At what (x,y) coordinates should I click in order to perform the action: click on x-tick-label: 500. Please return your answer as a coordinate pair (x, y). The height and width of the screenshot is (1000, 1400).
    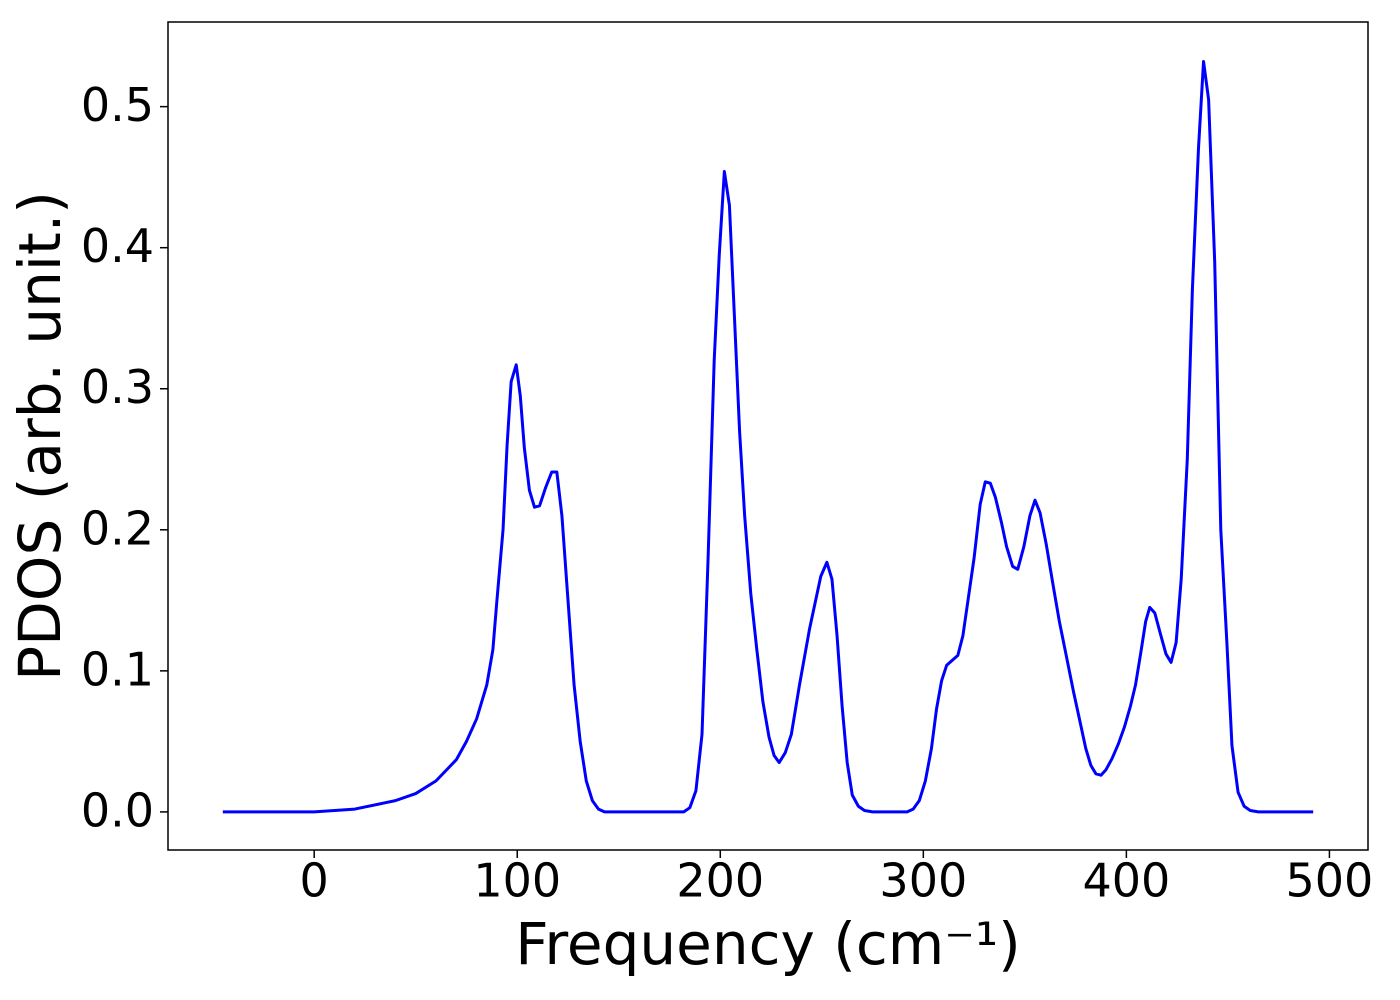
    Looking at the image, I should click on (1330, 881).